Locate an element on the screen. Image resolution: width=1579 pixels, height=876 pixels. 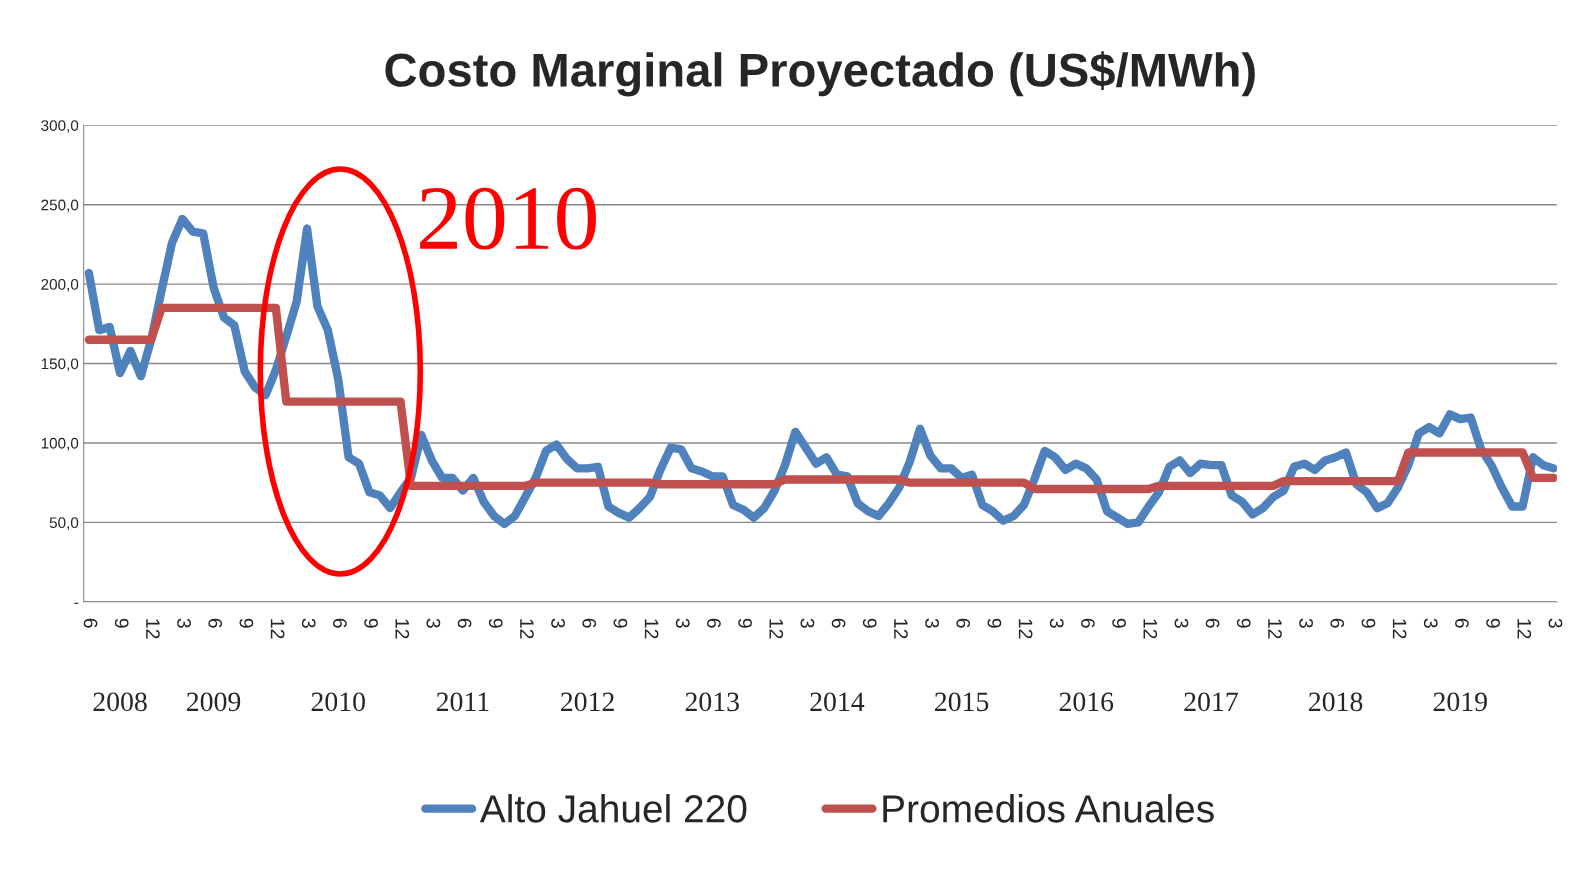
legend-label: Alto Jahuel 220 is located at coordinates (613, 808).